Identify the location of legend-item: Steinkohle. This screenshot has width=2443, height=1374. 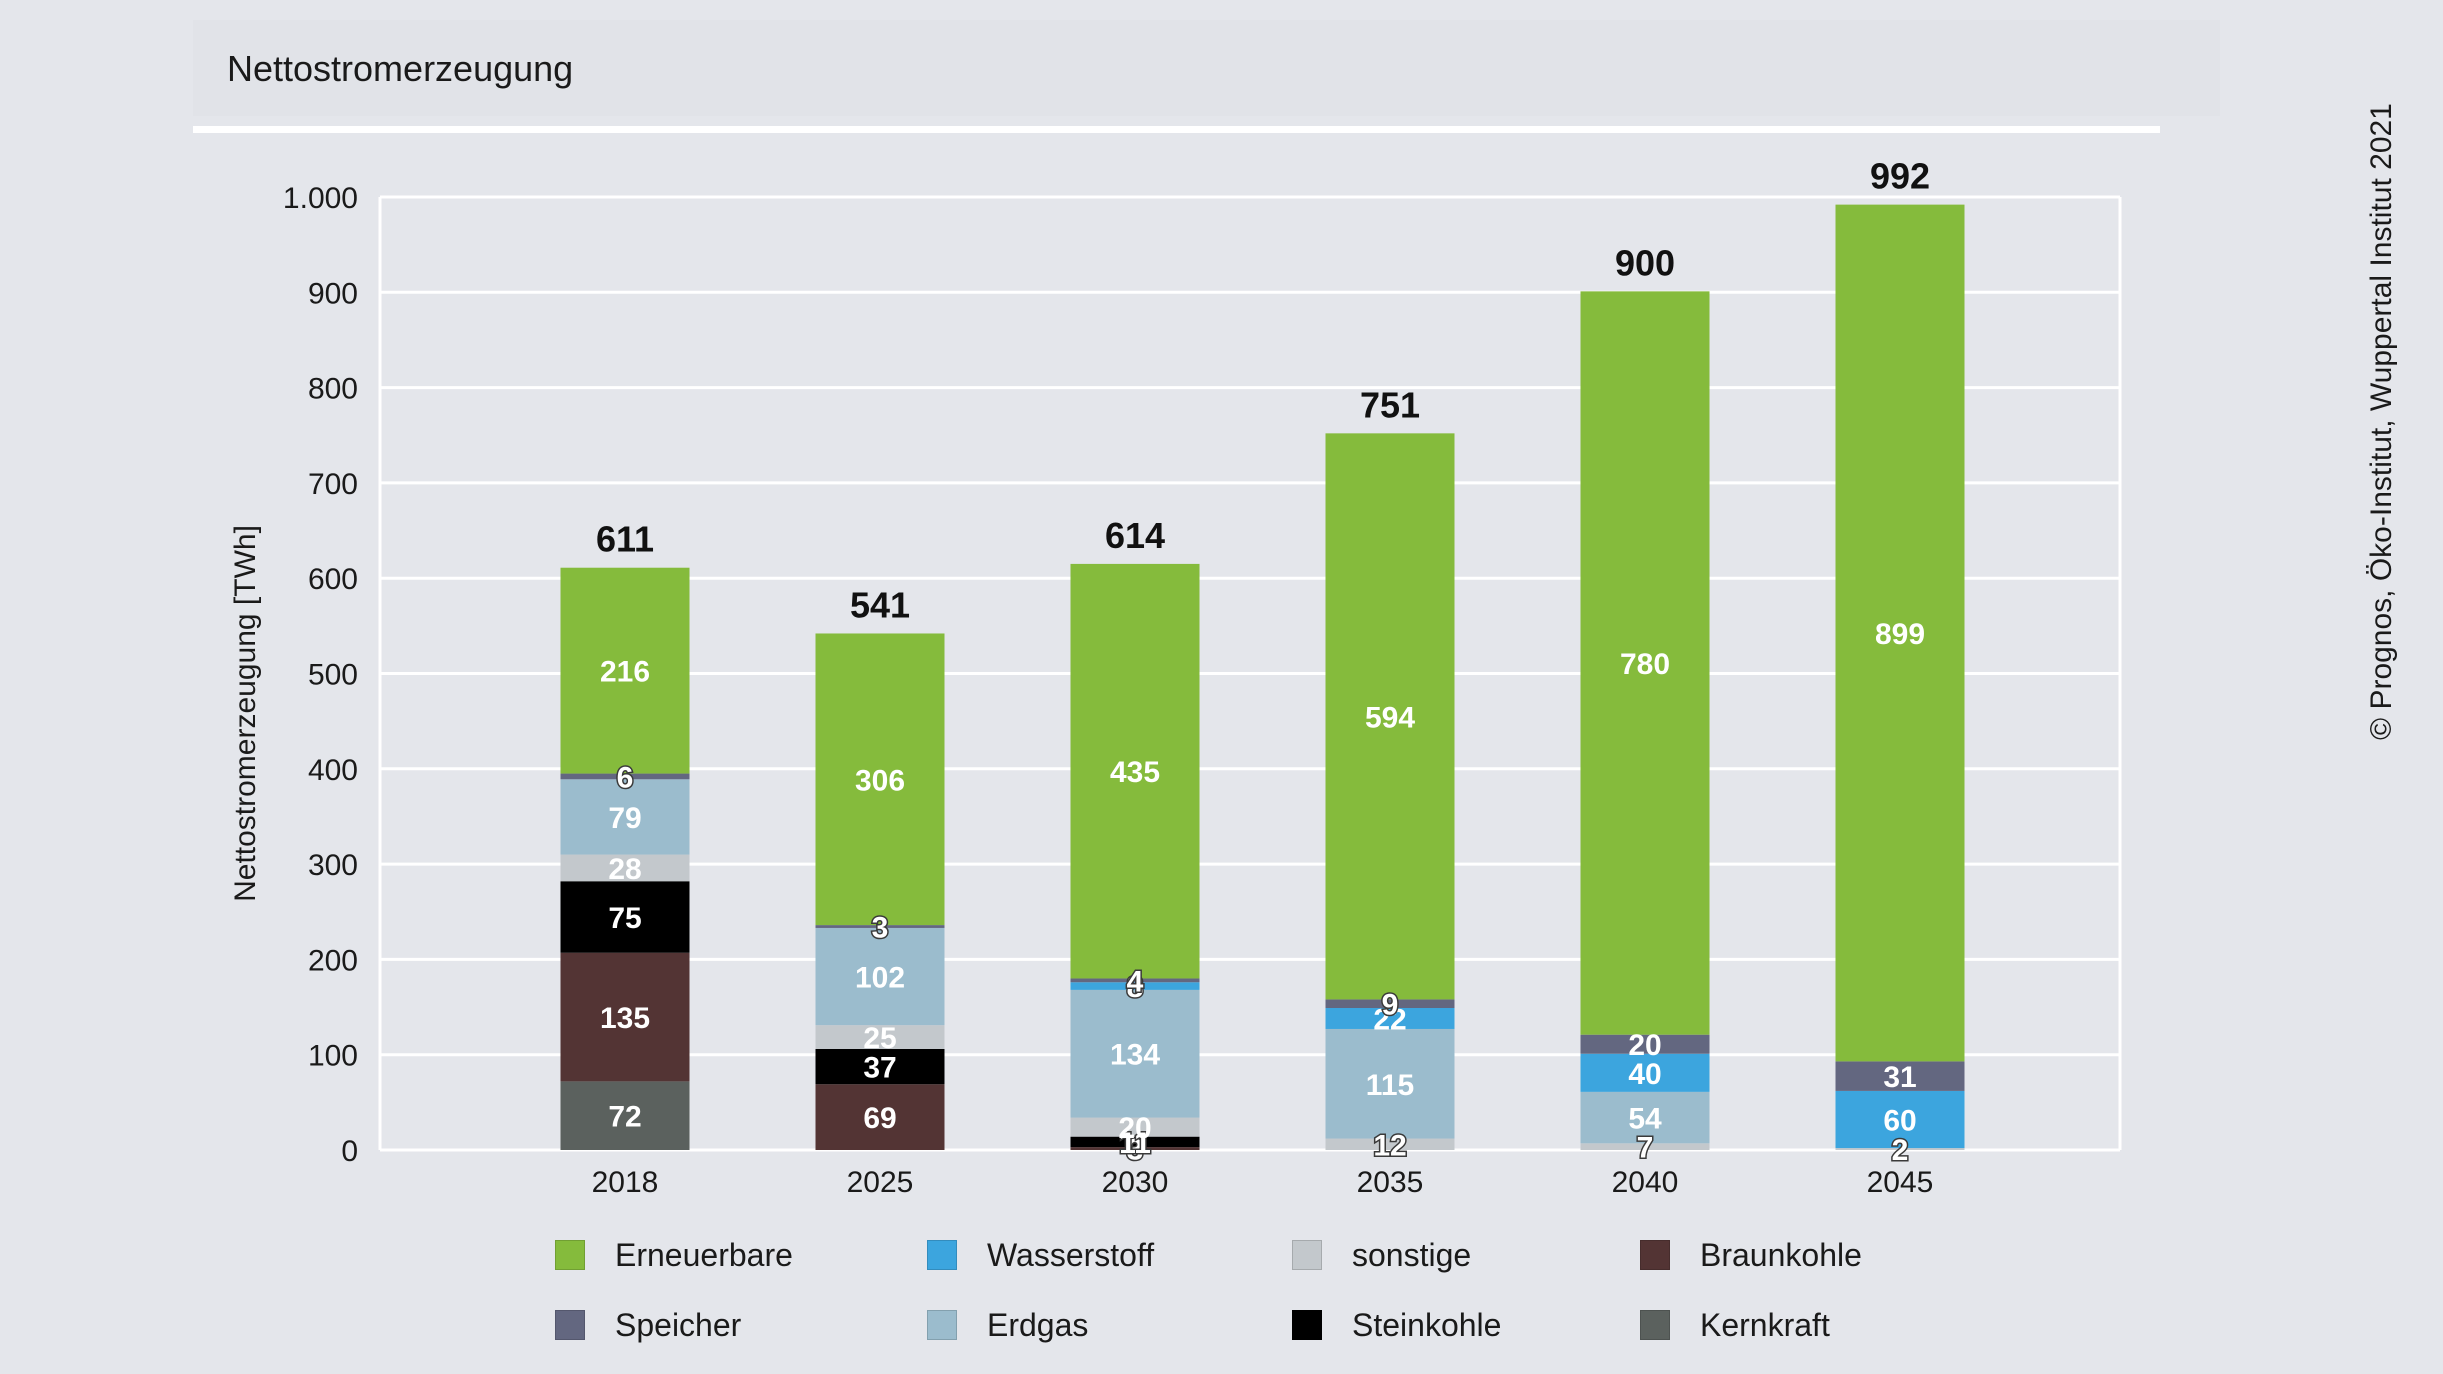
(1396, 1325).